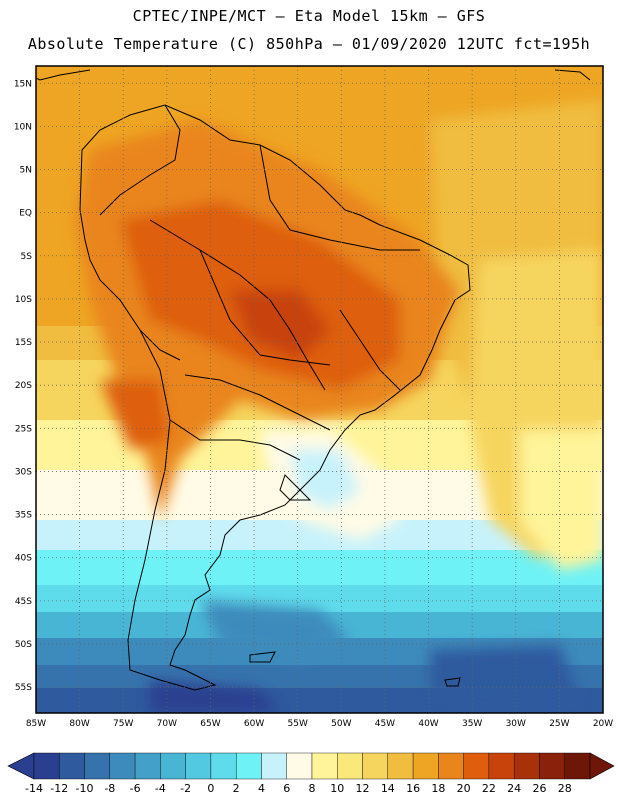  I want to click on colorbar-arrow-low, so click(21, 766).